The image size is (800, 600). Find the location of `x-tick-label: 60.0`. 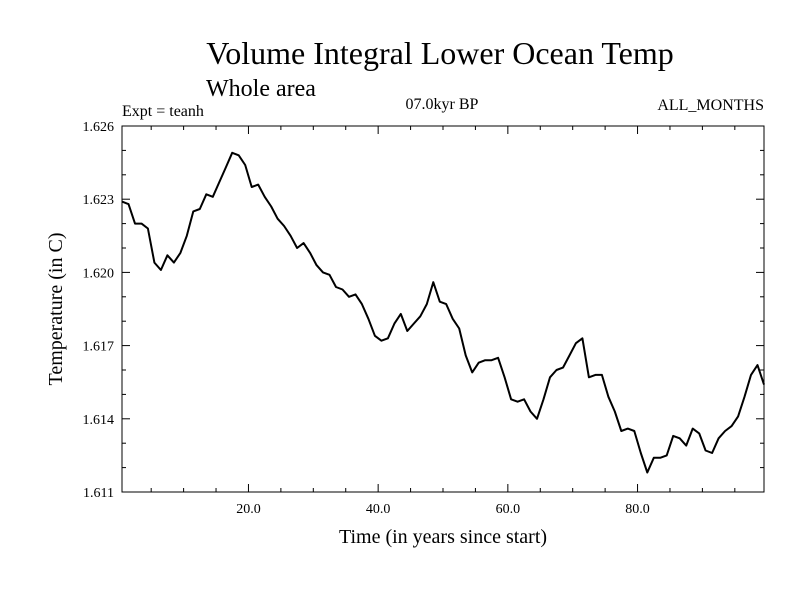

x-tick-label: 60.0 is located at coordinates (508, 509).